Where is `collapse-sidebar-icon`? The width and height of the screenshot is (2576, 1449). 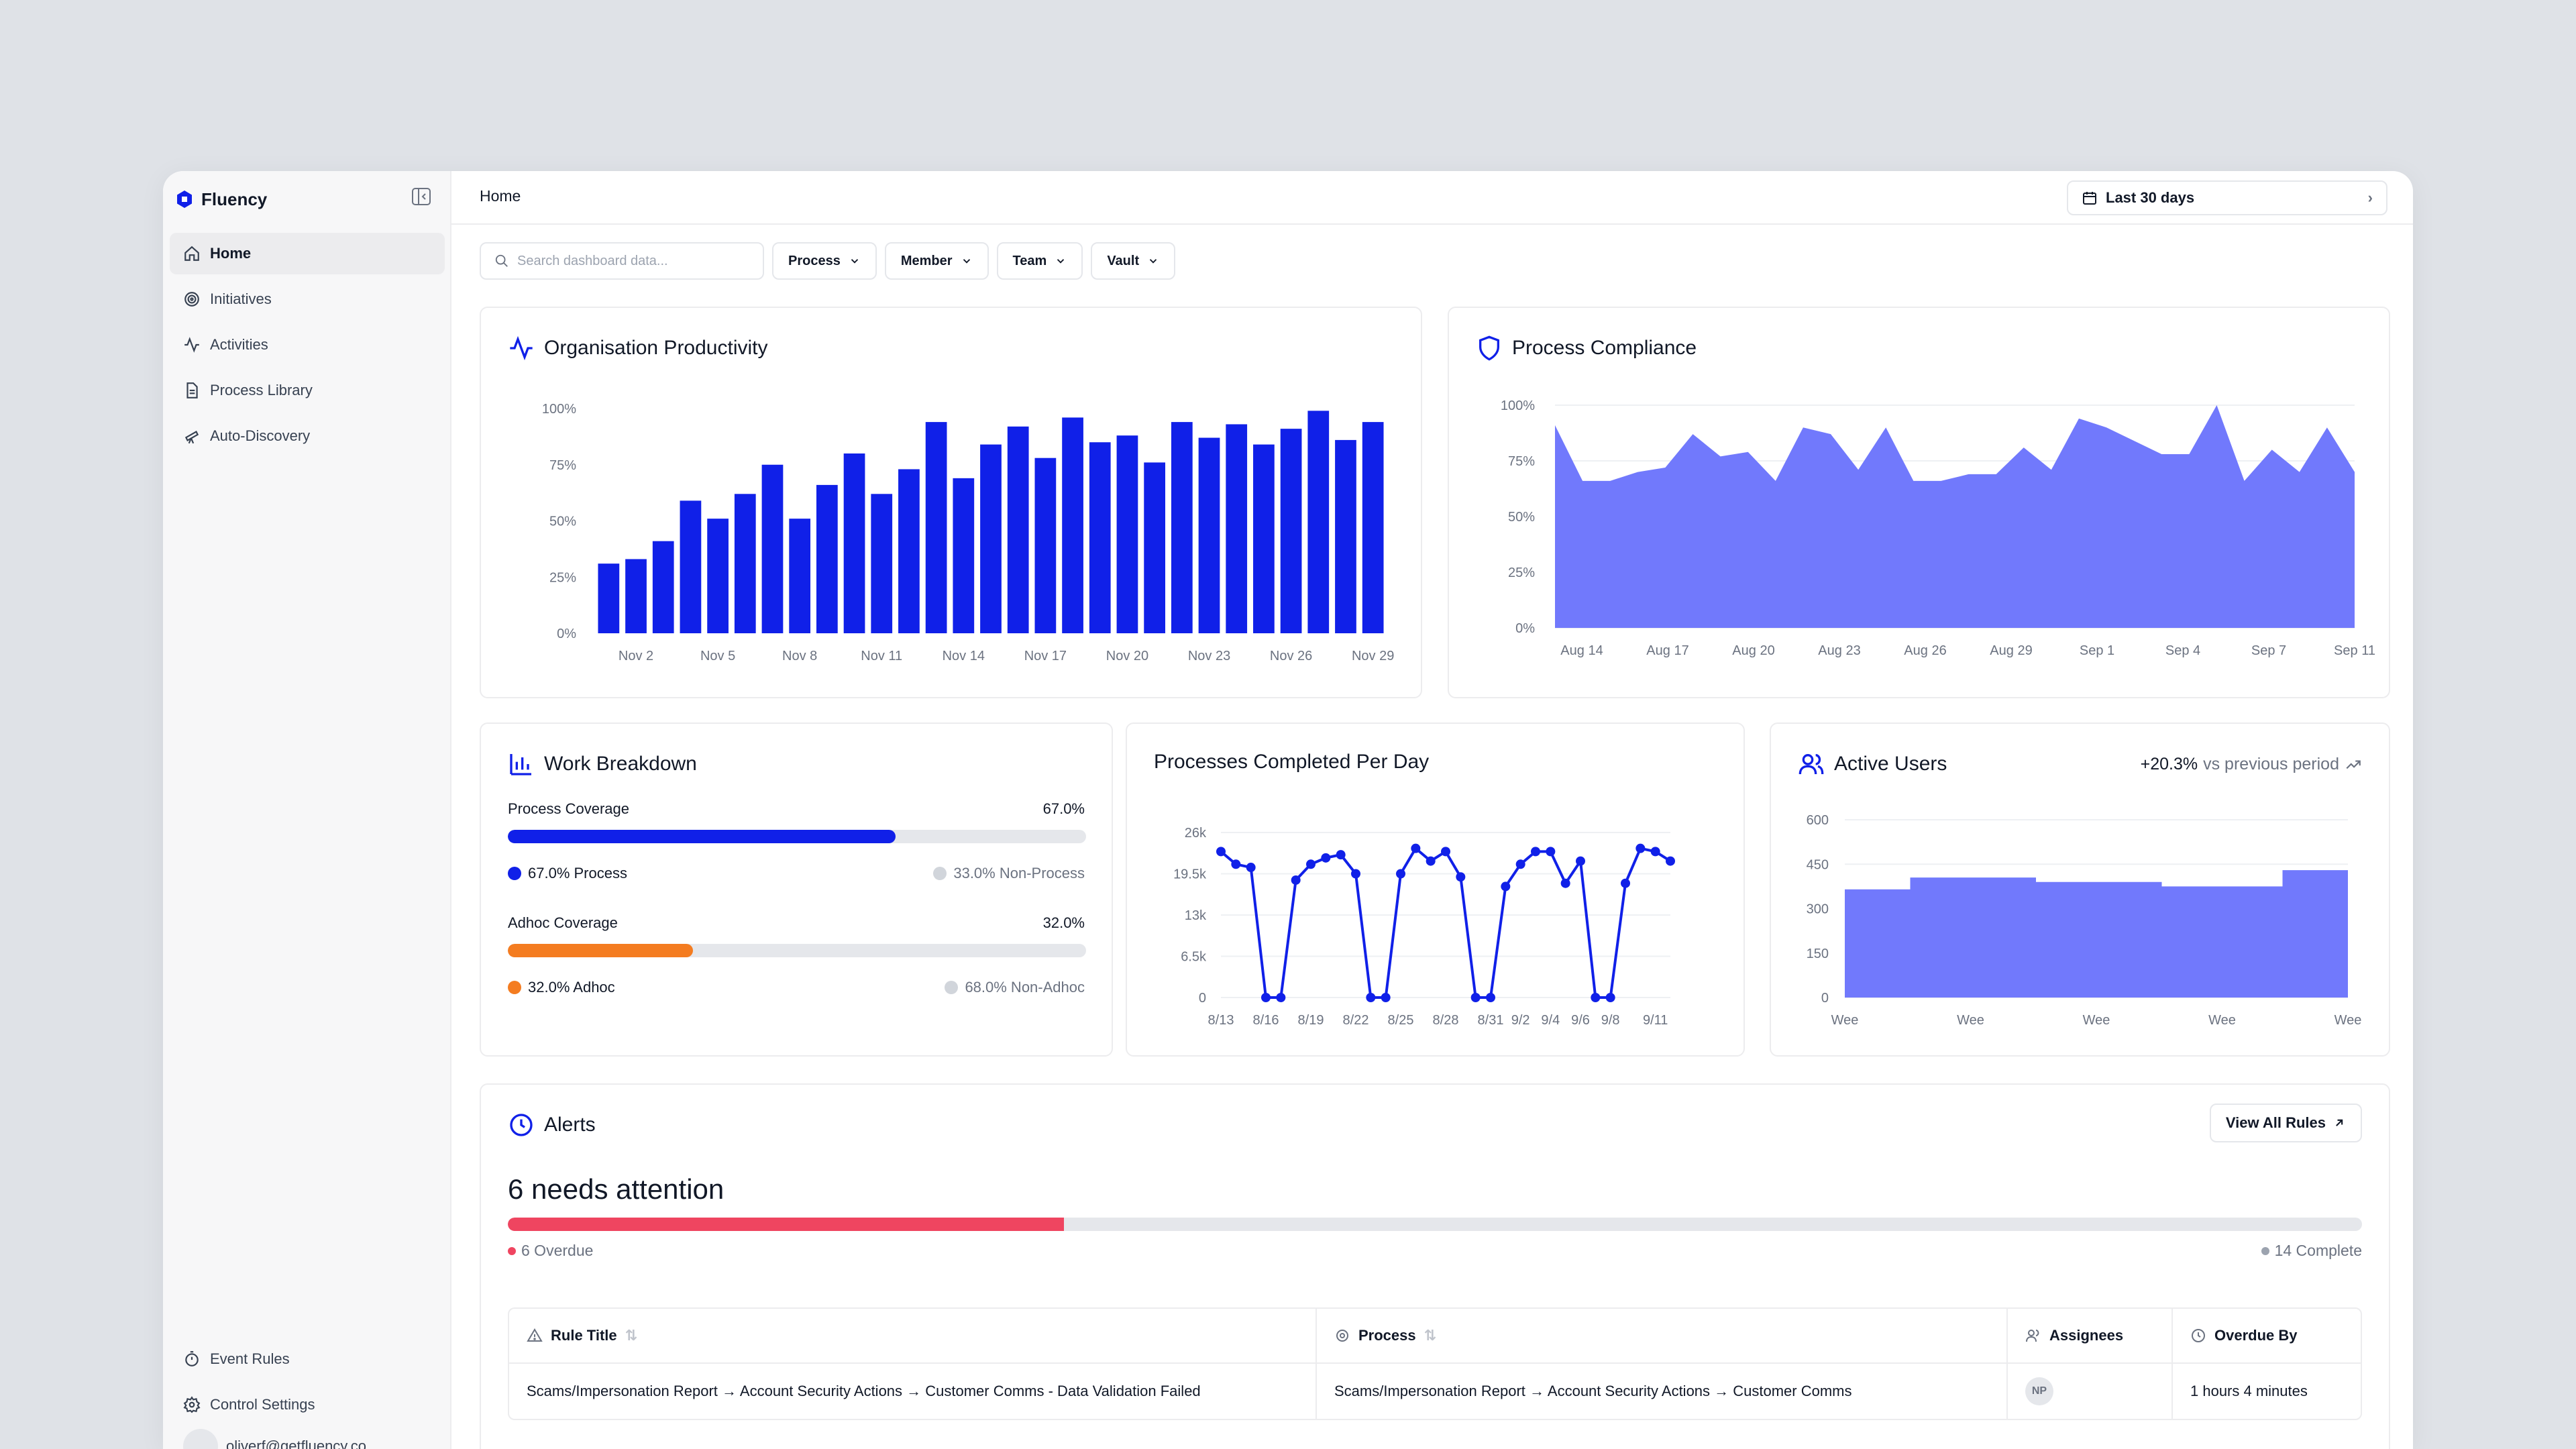 collapse-sidebar-icon is located at coordinates (421, 196).